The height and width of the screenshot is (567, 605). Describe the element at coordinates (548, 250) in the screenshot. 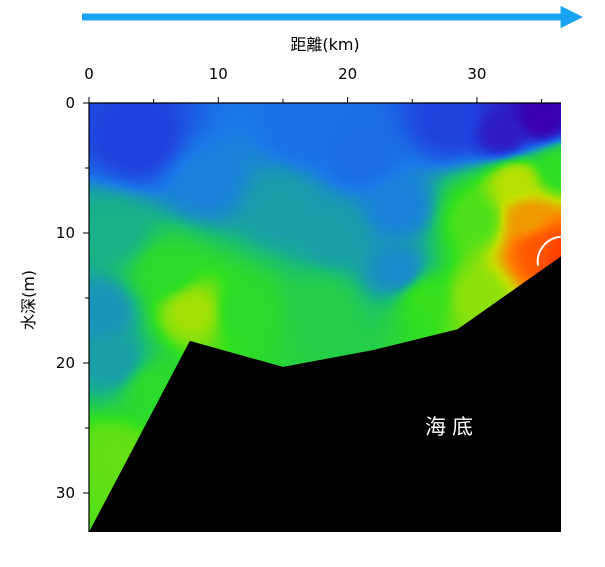

I see `hot-contour-line` at that location.